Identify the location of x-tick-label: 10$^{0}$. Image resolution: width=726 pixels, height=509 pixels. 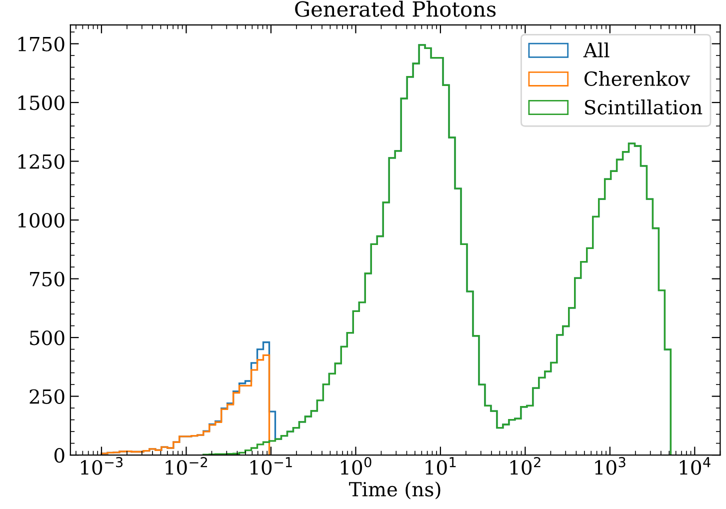
(356, 465).